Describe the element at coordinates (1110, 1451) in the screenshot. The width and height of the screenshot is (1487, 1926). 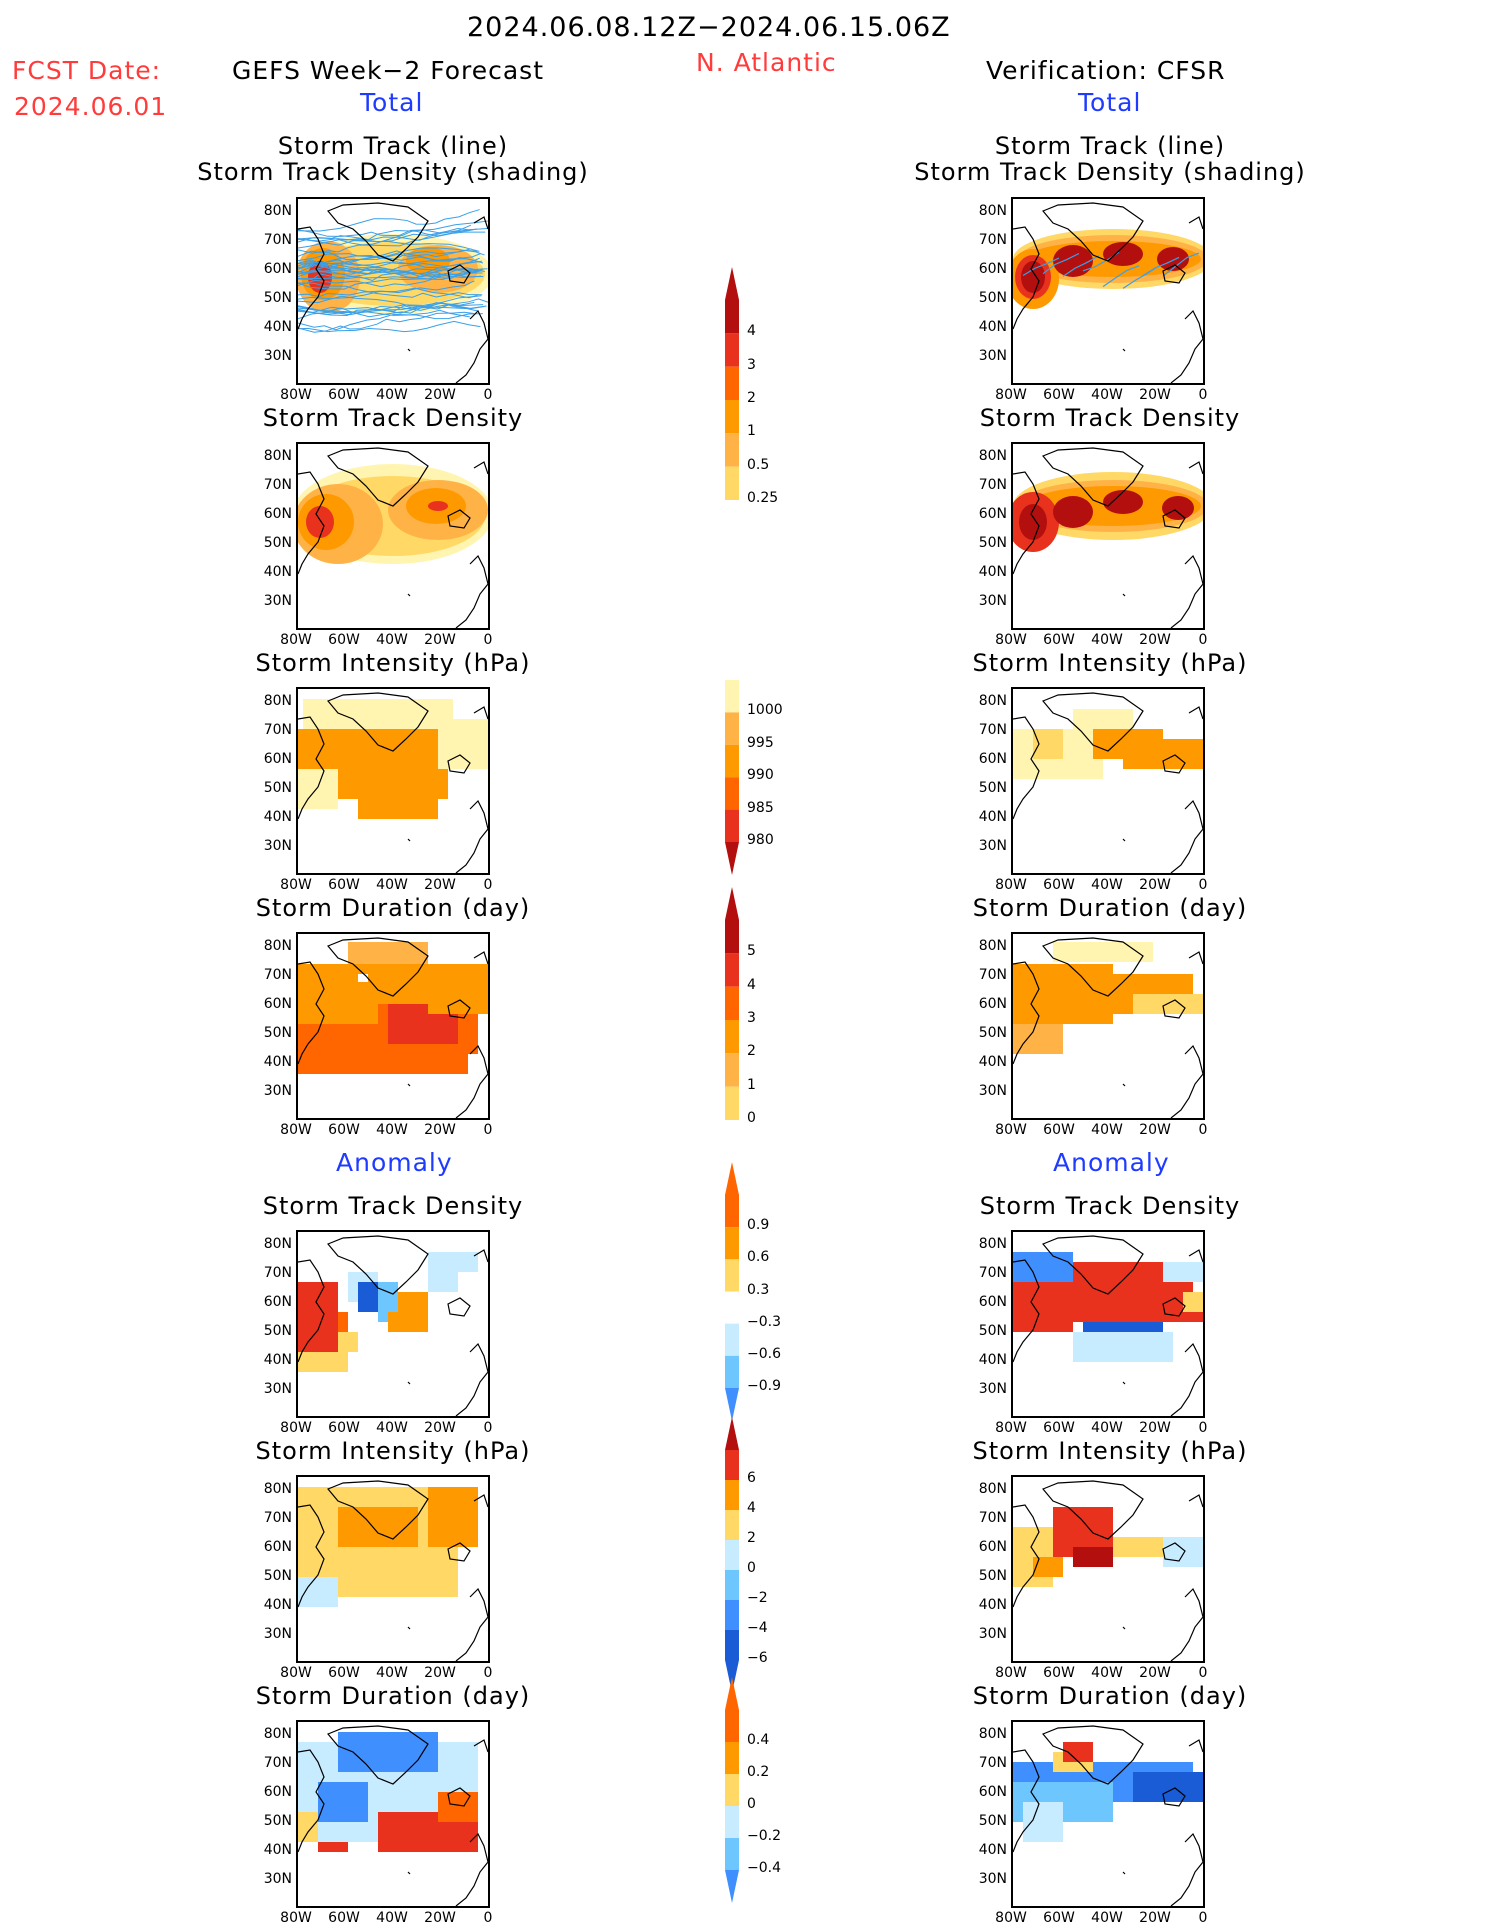
I see `right-anom-intensity-title: Storm Intensity (hPa)` at that location.